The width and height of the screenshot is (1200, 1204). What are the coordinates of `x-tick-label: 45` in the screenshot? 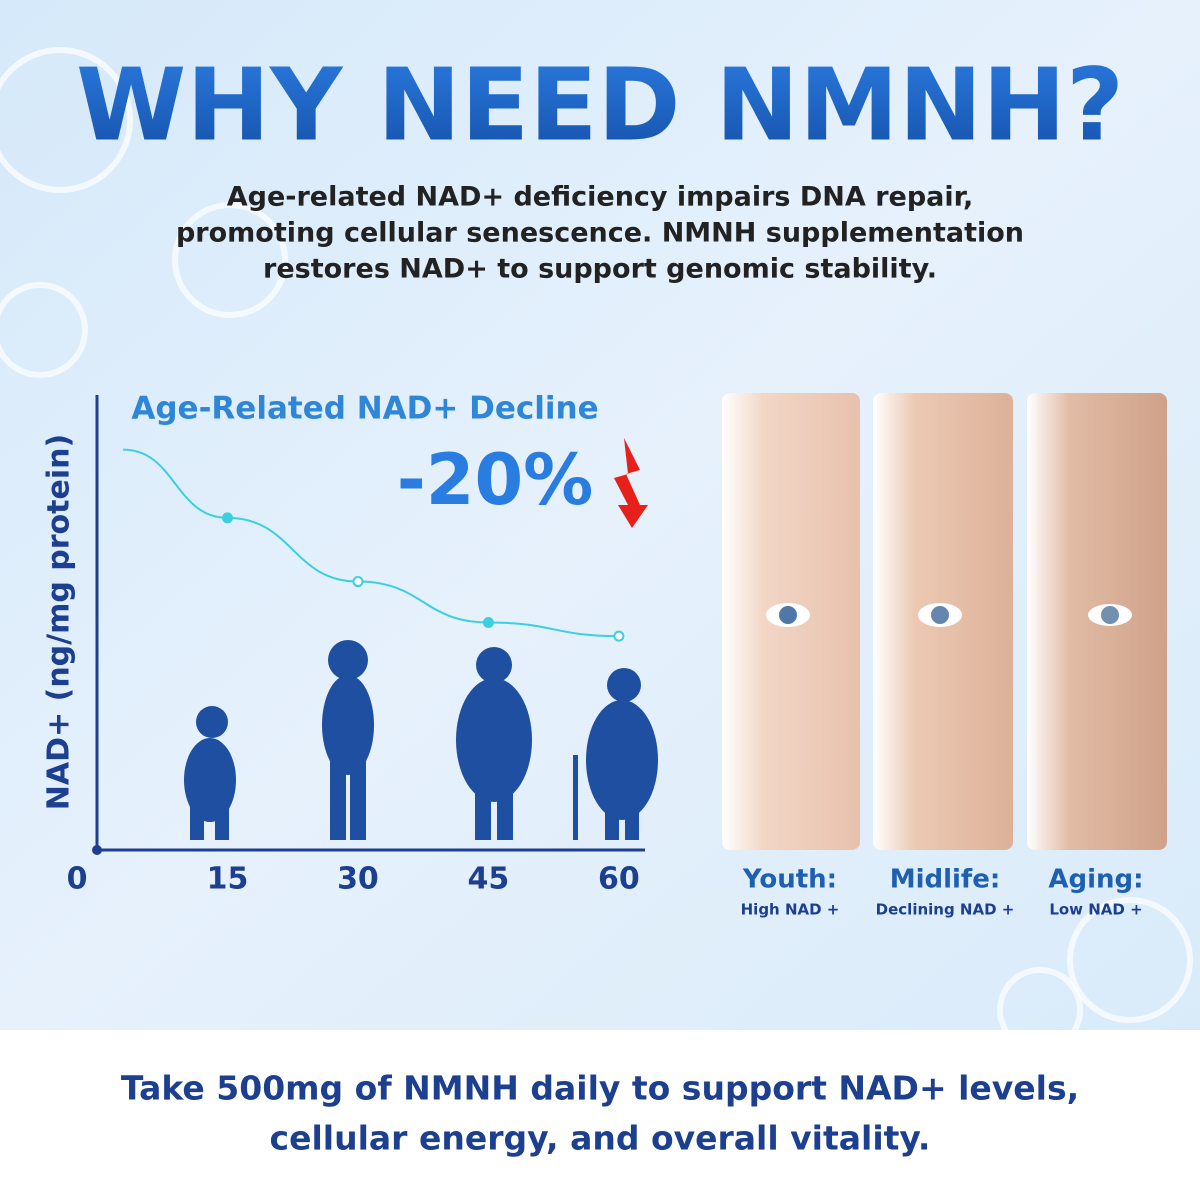 It's located at (489, 879).